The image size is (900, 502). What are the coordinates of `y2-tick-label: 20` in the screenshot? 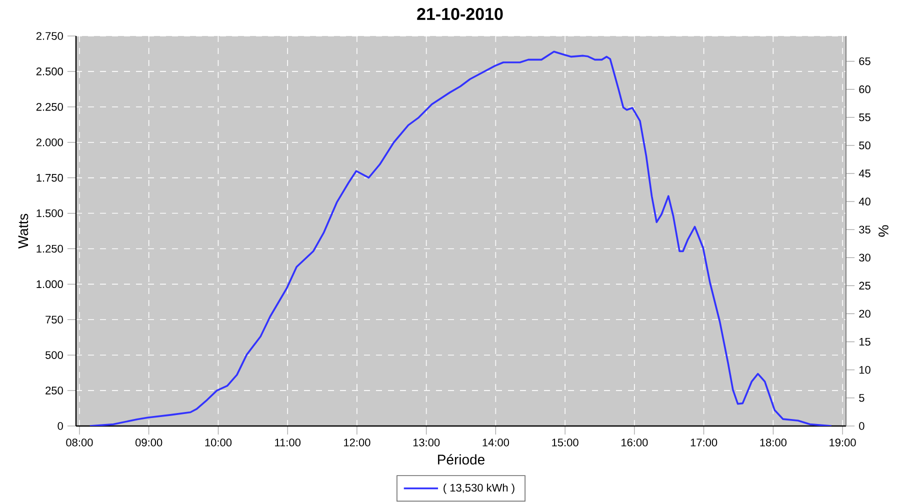 It's located at (864, 314).